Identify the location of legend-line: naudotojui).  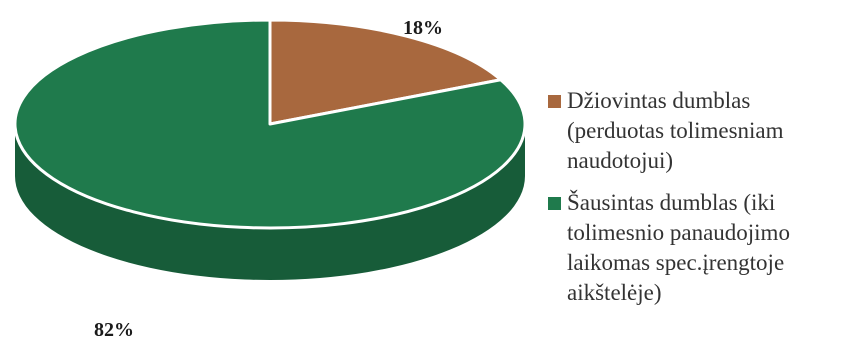
(620, 160).